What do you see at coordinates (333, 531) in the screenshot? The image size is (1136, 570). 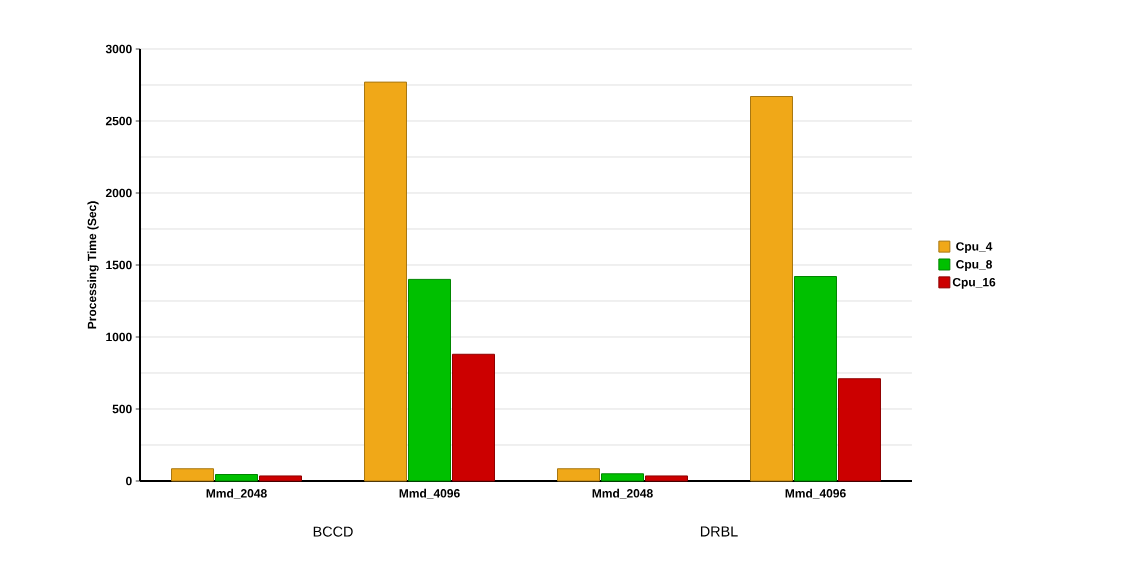 I see `text: BCCD` at bounding box center [333, 531].